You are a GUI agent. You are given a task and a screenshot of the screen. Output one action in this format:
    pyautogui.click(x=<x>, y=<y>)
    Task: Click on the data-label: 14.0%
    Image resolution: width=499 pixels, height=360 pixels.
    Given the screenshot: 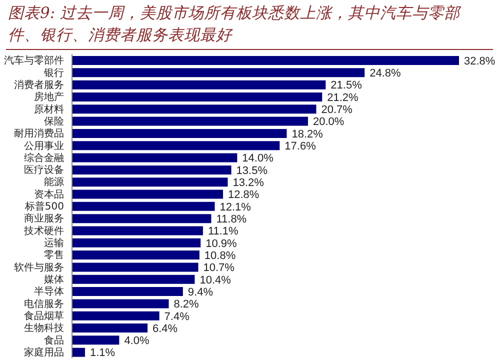 What is the action you would take?
    pyautogui.click(x=258, y=158)
    